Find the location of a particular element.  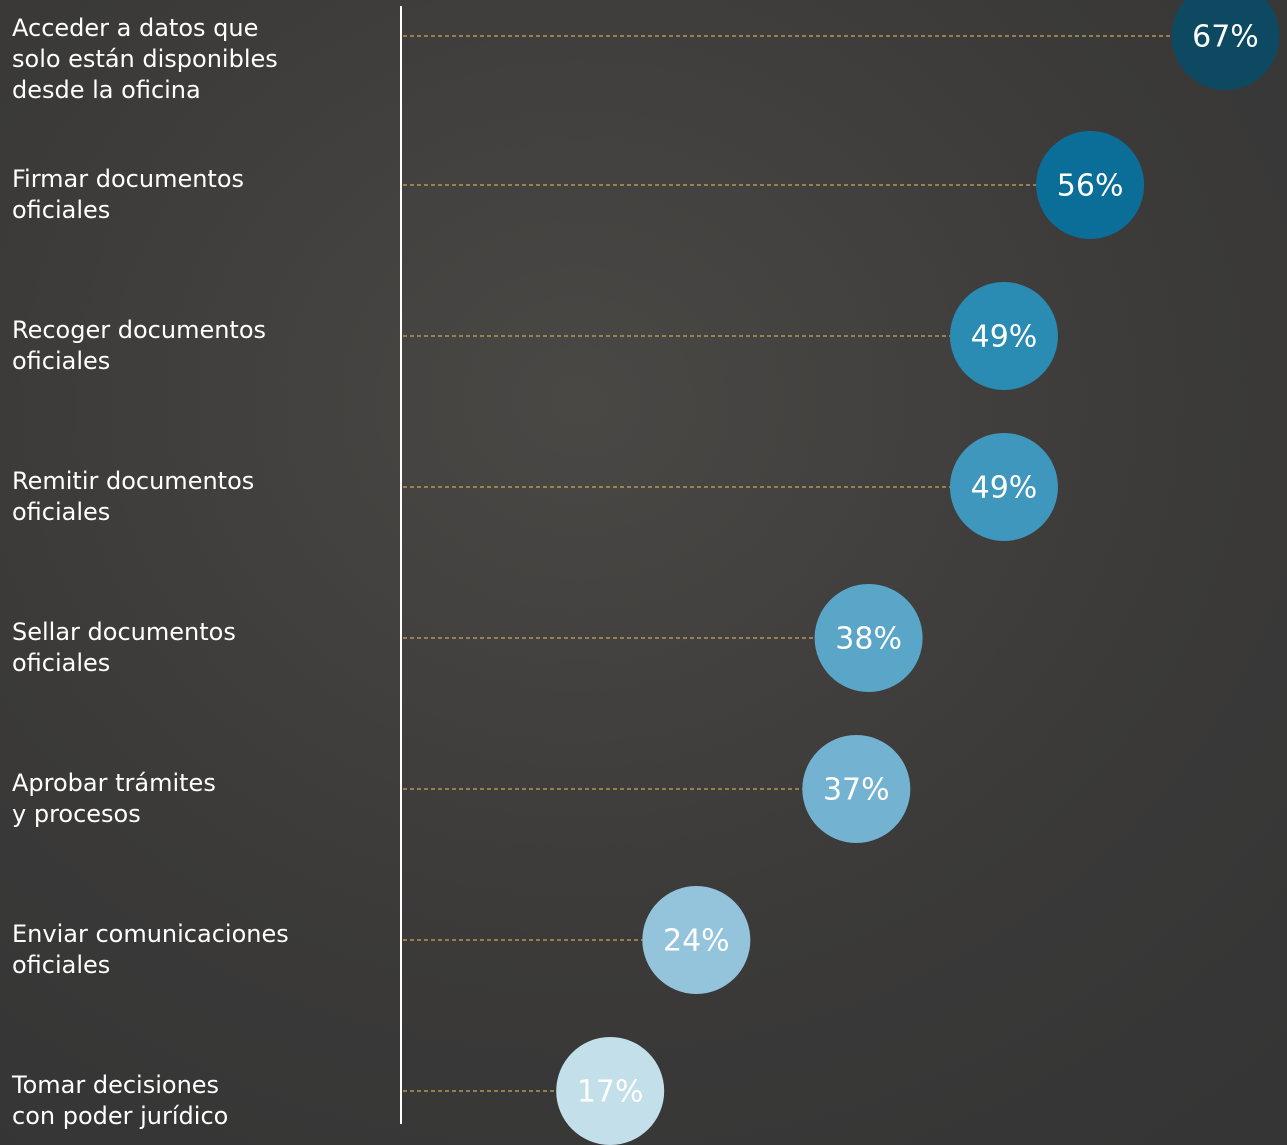

value-label: 56% is located at coordinates (1090, 186).